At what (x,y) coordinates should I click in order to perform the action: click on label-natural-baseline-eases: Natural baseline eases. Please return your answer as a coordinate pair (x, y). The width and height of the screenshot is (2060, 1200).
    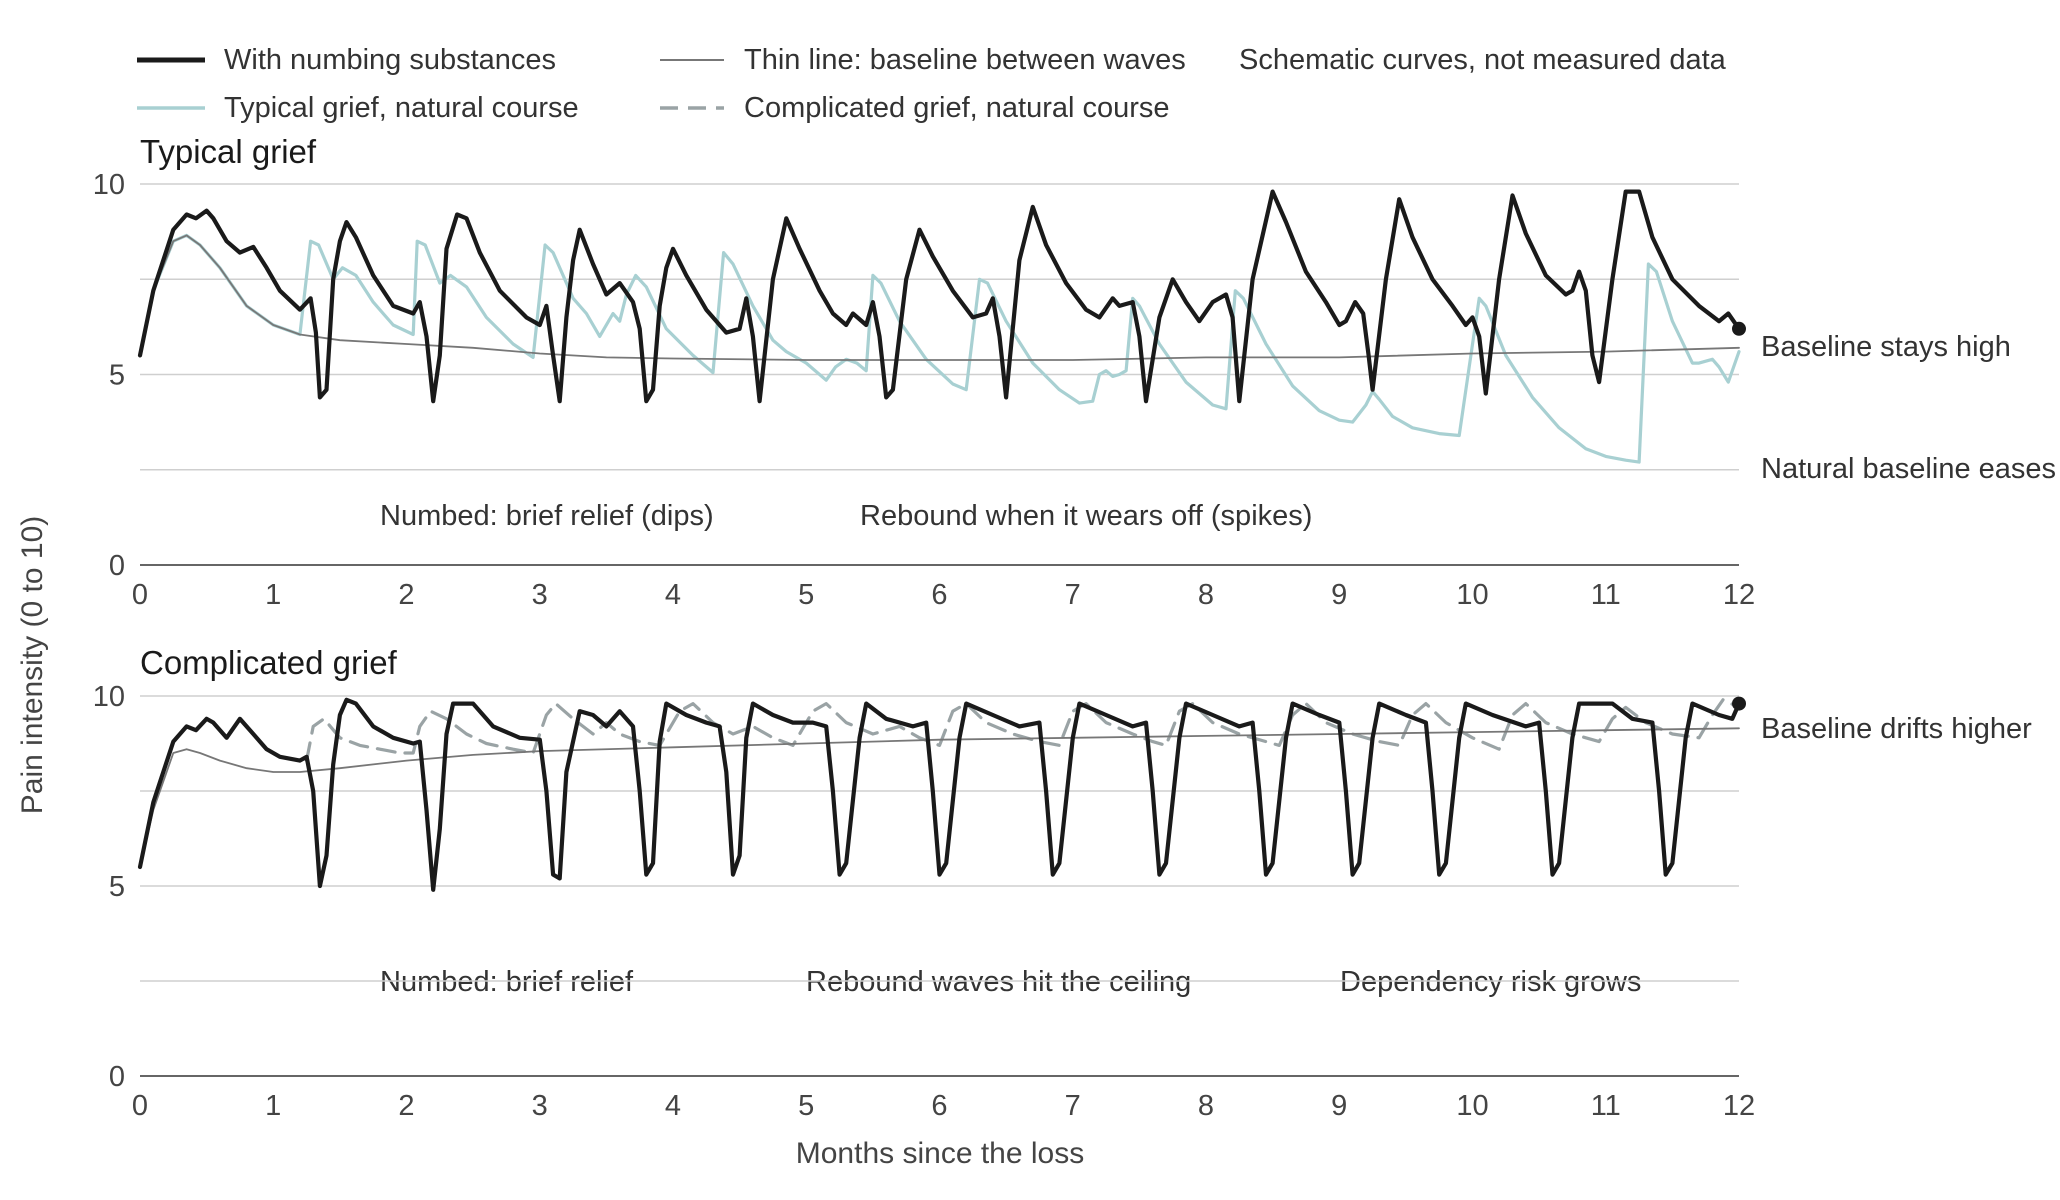
    Looking at the image, I should click on (1908, 469).